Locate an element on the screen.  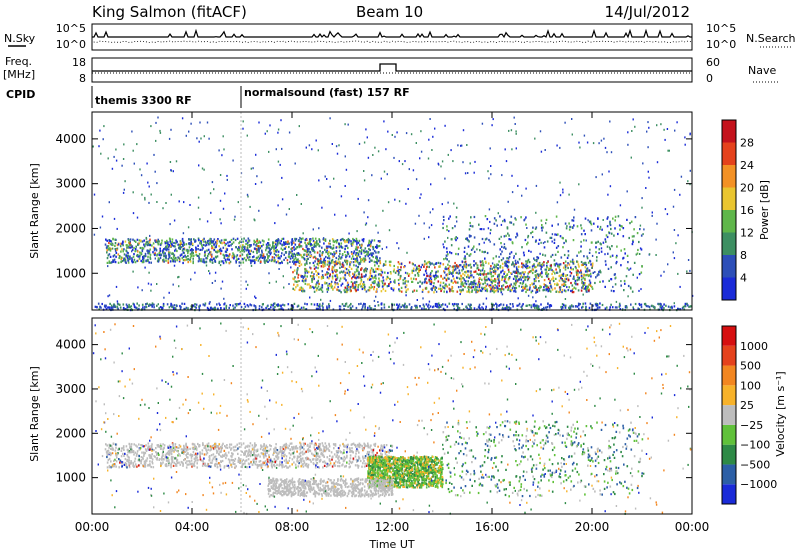
freq-tick-bottom: 8 is located at coordinates (82, 78).